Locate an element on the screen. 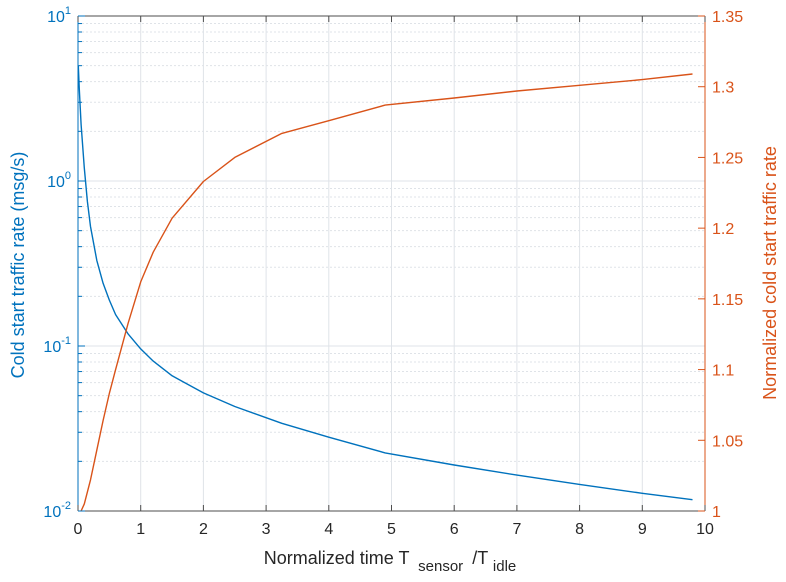 The height and width of the screenshot is (582, 786). x-axis-title-slash: /T is located at coordinates (480, 558).